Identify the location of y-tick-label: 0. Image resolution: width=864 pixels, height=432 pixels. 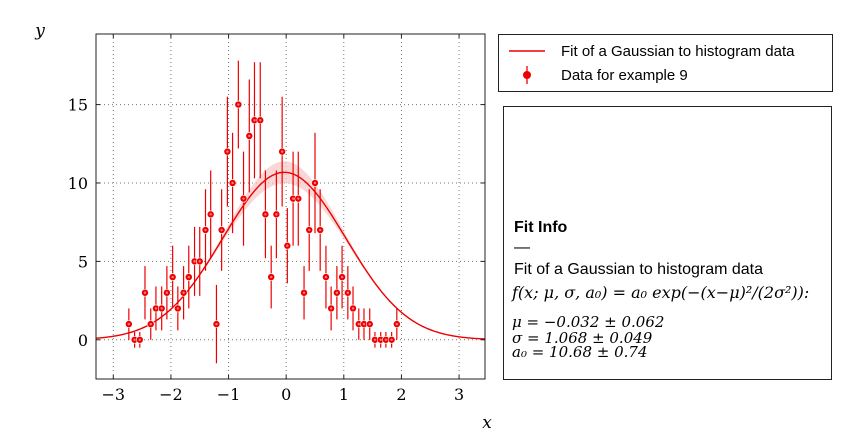
(83, 340).